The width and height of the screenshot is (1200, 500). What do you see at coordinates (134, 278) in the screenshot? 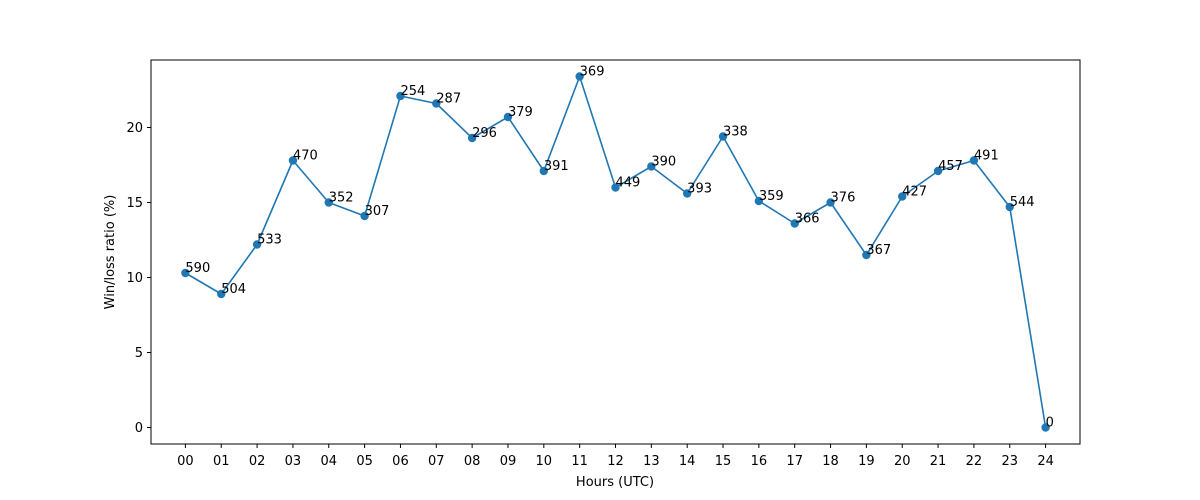
I see `y-tick-label: 10` at bounding box center [134, 278].